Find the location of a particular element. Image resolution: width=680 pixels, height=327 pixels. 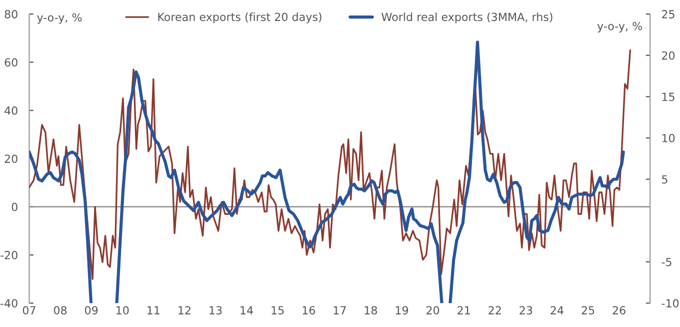

x-tick-label: 08 is located at coordinates (60, 310).